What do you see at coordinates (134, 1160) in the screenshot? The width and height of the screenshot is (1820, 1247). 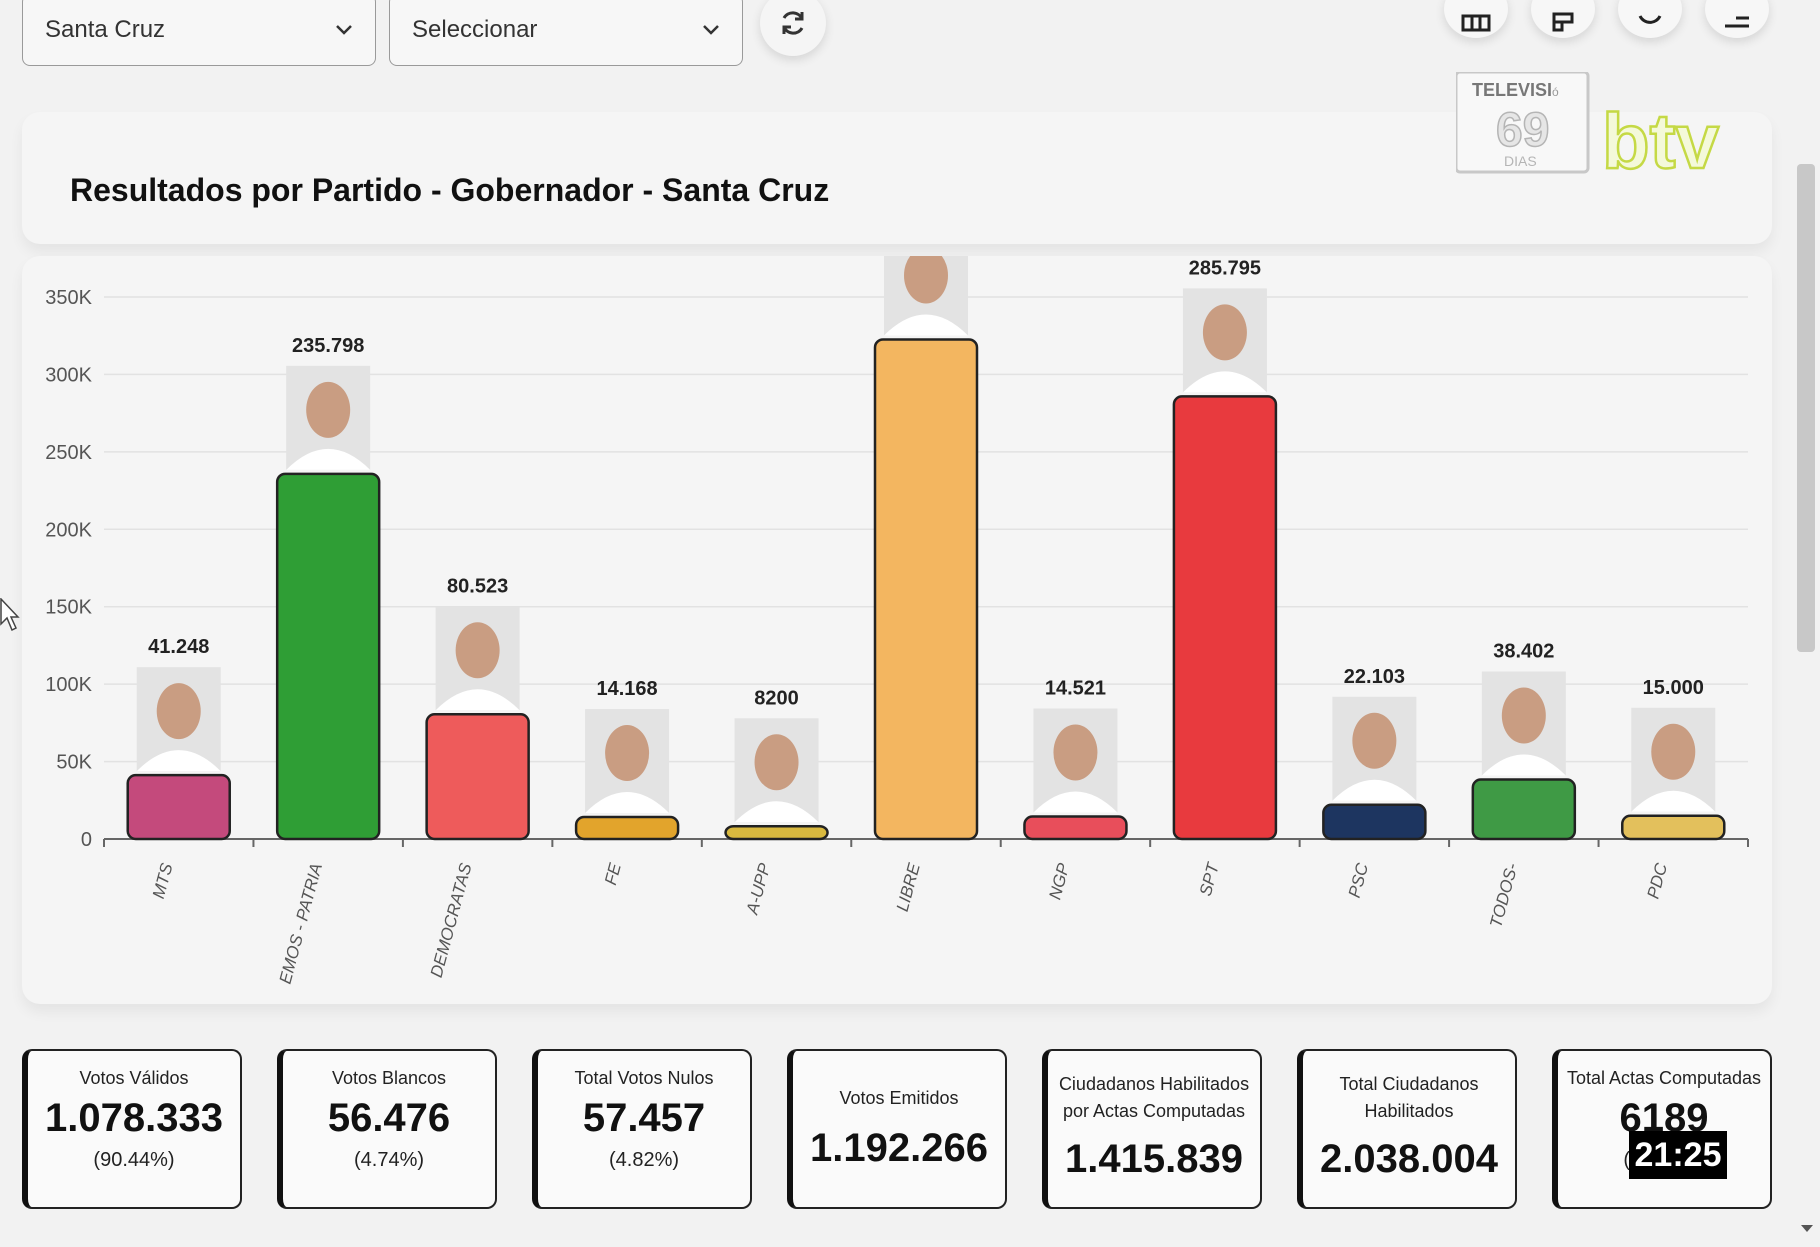 I see `stat-percent: (90.44%)` at bounding box center [134, 1160].